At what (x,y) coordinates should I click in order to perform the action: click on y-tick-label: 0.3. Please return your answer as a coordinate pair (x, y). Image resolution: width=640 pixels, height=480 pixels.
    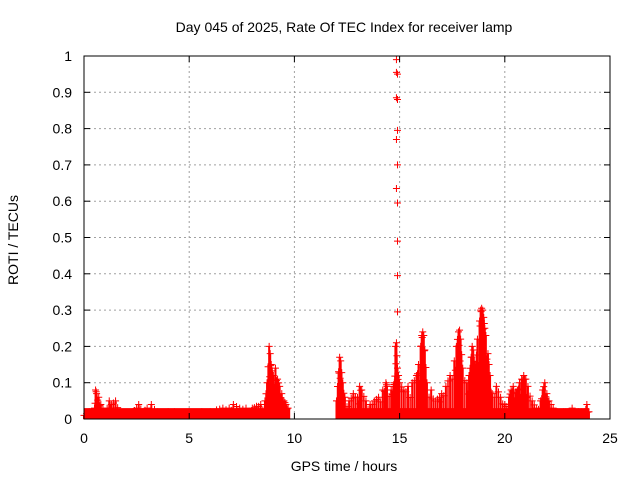
    Looking at the image, I should click on (63, 310).